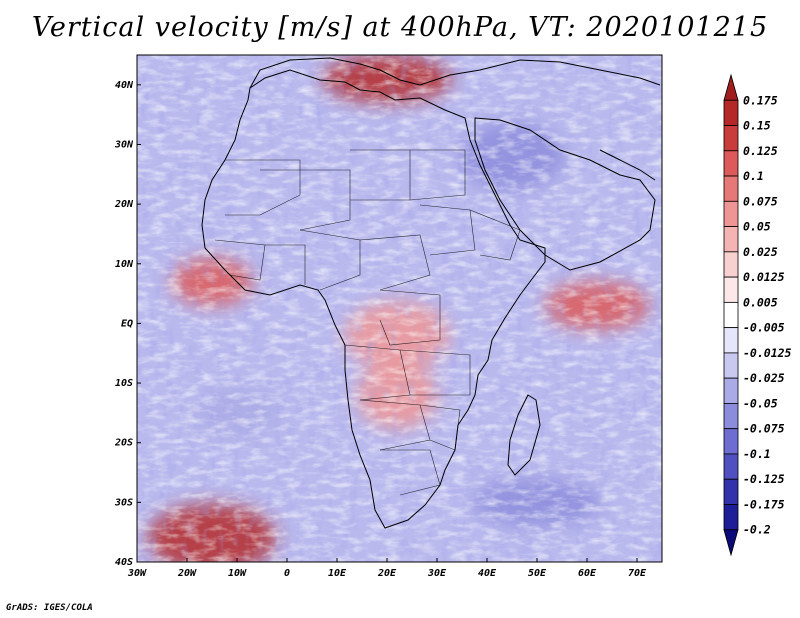 The height and width of the screenshot is (618, 800). Describe the element at coordinates (764, 429) in the screenshot. I see `colorbar-label: -0.075` at that location.